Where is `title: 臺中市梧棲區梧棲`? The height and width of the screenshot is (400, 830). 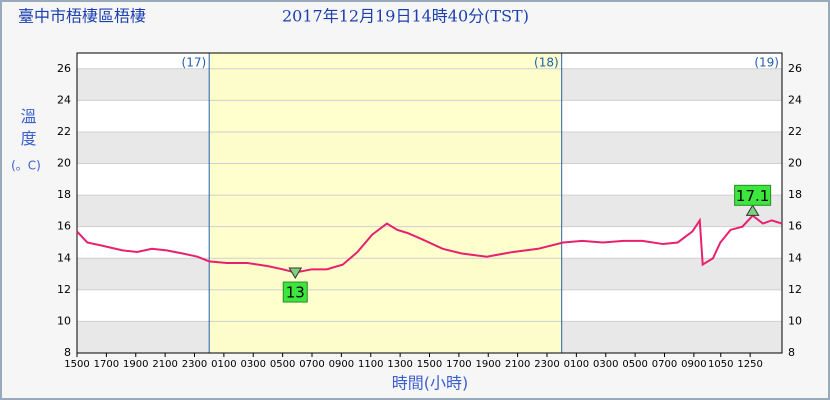
title: 臺中市梧棲區梧棲 is located at coordinates (82, 16).